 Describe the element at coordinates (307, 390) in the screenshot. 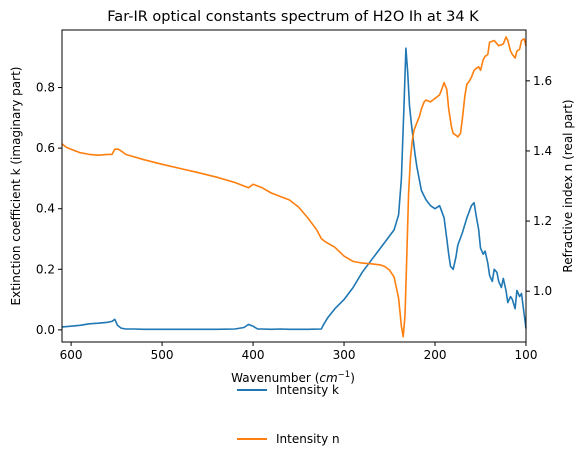

I see `legend-label-k: Intensity k` at that location.